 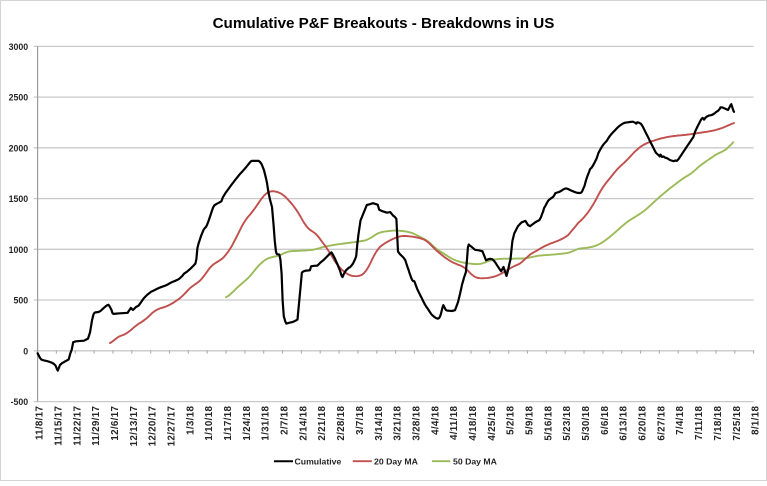 What do you see at coordinates (379, 423) in the screenshot?
I see `svg-text: 3/14/18` at bounding box center [379, 423].